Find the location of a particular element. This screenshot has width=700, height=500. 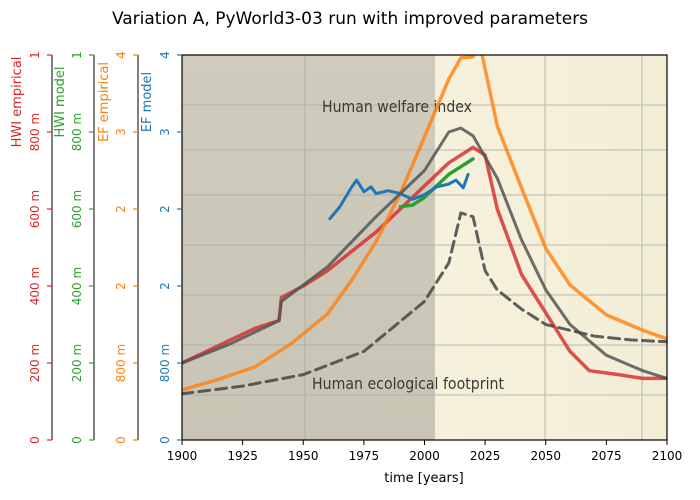

x-tick-label: 2050 is located at coordinates (545, 456).